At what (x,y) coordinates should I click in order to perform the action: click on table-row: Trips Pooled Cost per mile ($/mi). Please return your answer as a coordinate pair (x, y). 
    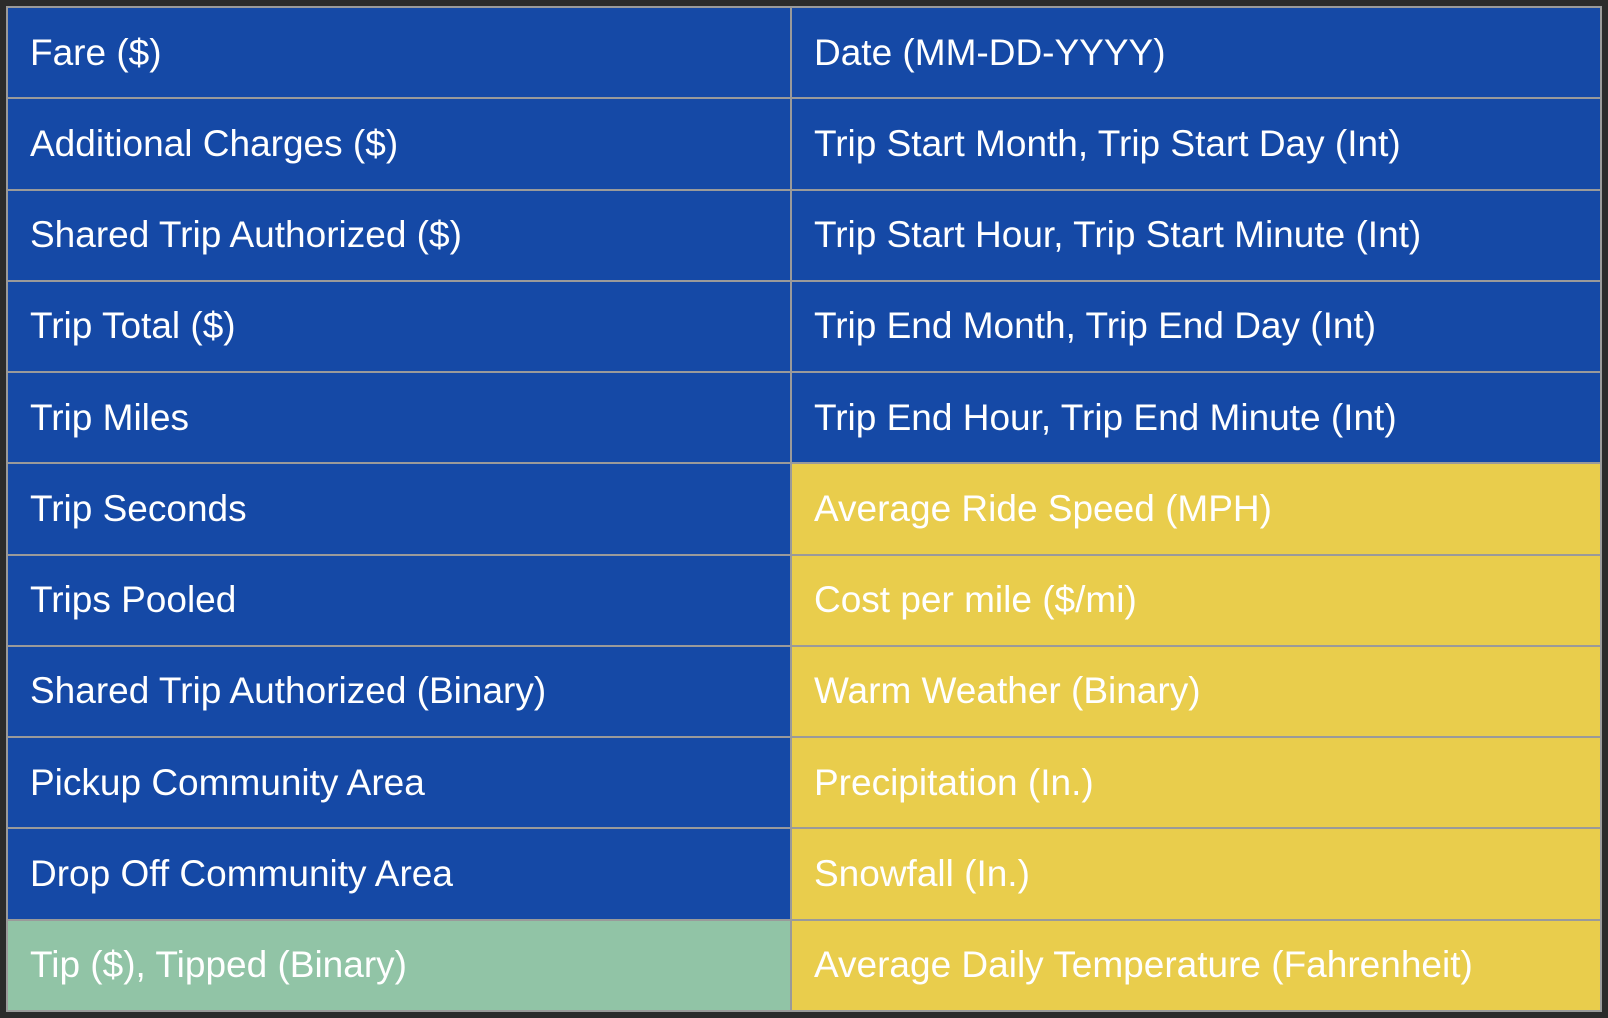
    Looking at the image, I should click on (804, 600).